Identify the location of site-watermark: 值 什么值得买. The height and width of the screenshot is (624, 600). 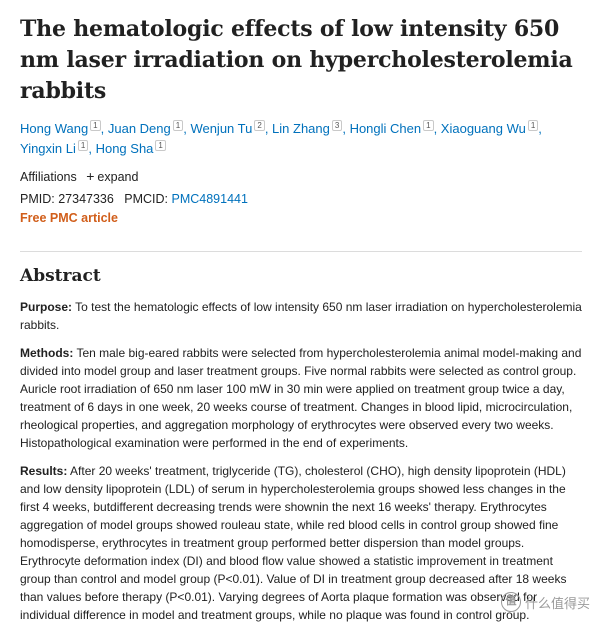
(545, 602).